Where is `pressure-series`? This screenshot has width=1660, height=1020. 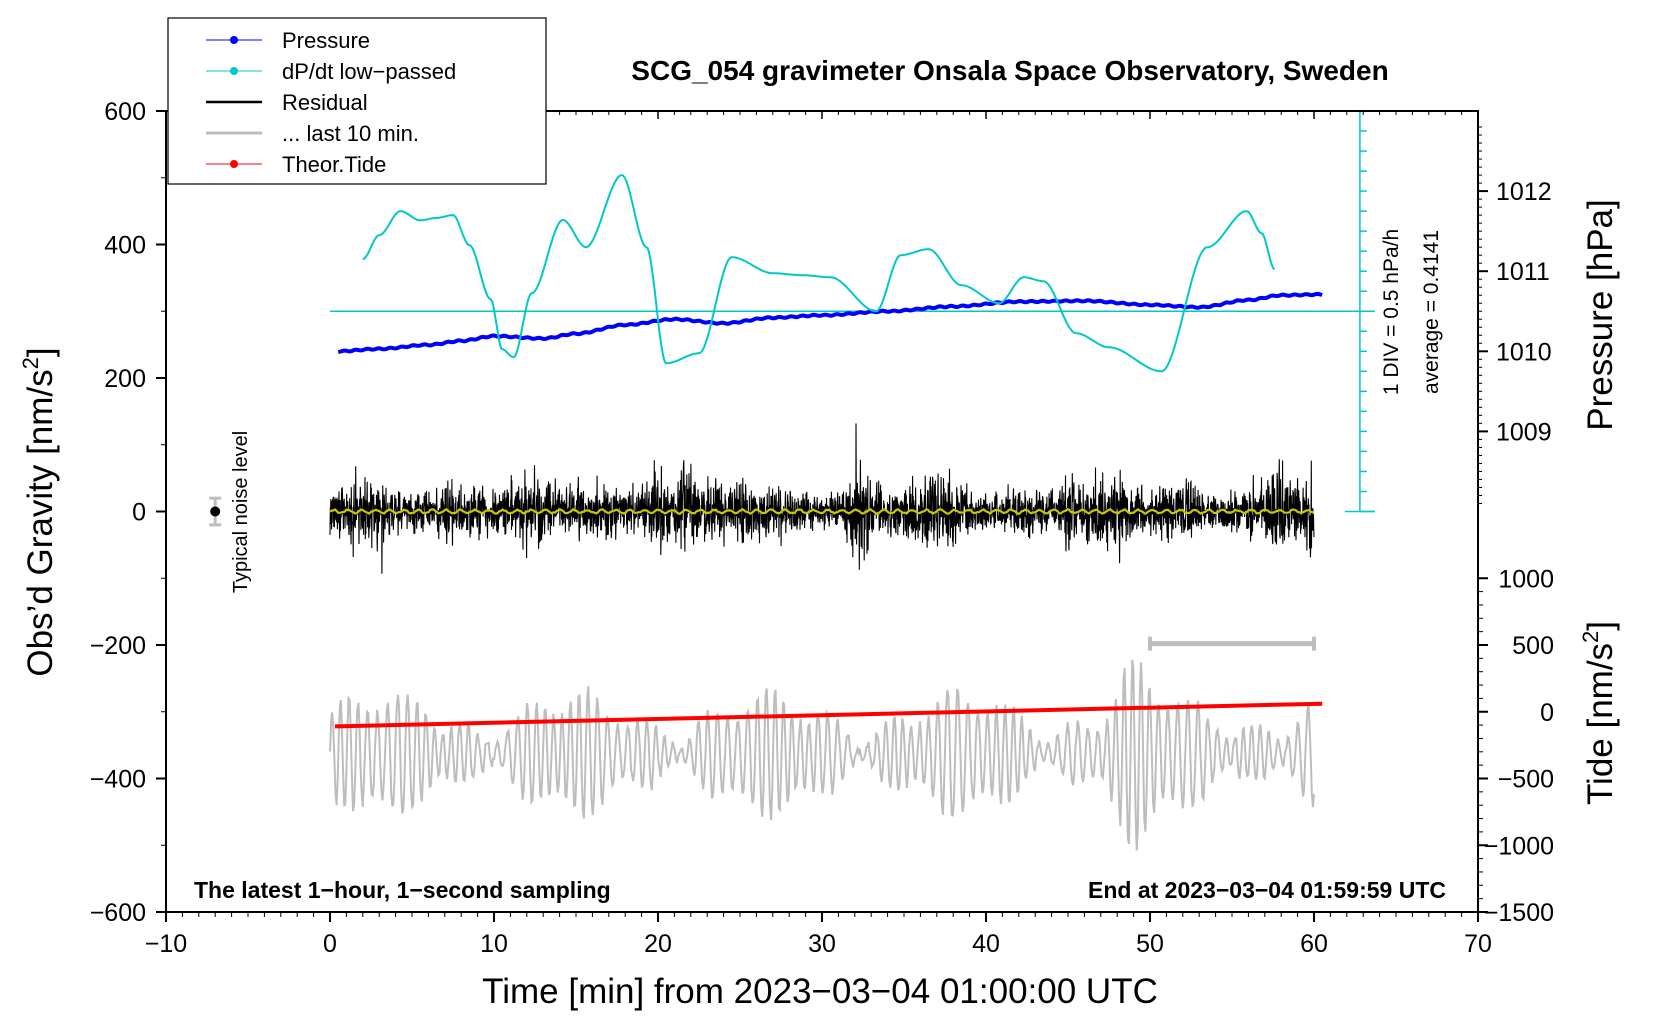 pressure-series is located at coordinates (830, 322).